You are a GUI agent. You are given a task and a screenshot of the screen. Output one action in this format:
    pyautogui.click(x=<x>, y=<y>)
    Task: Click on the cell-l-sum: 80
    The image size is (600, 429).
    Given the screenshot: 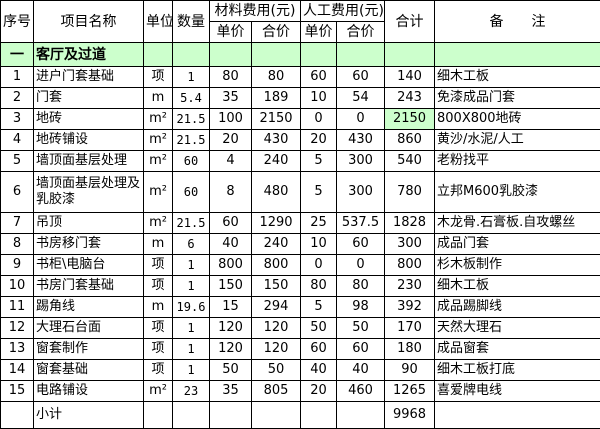 What is the action you would take?
    pyautogui.click(x=361, y=286)
    